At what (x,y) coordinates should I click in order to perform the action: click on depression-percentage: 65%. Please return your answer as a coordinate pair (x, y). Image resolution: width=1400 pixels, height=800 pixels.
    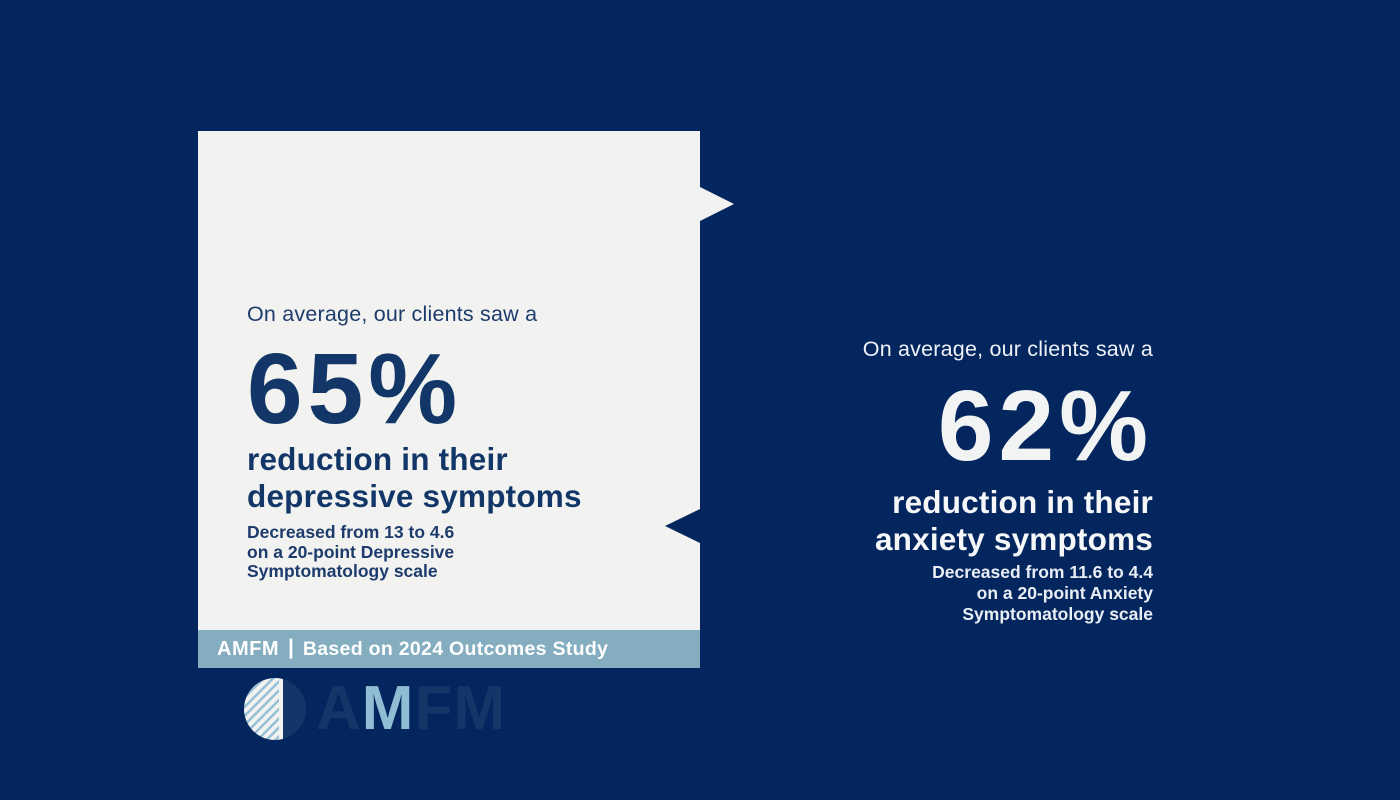
    Looking at the image, I should click on (355, 389).